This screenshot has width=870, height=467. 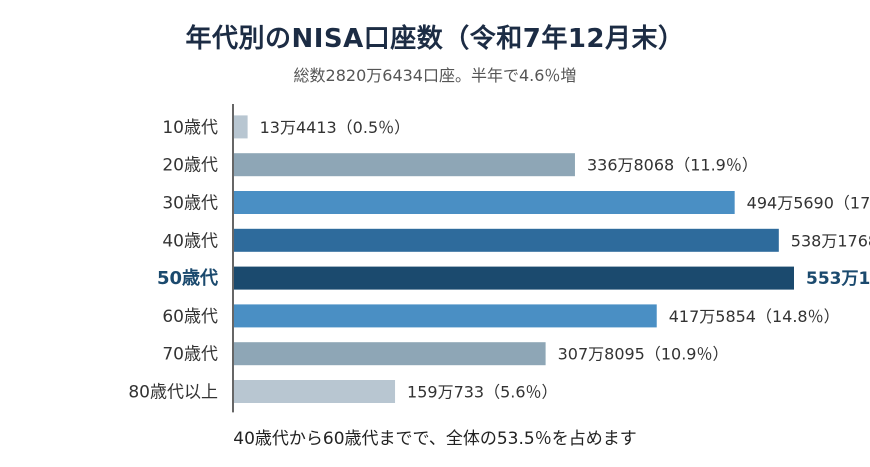 I want to click on category-label: 80歳代以上, so click(x=173, y=393).